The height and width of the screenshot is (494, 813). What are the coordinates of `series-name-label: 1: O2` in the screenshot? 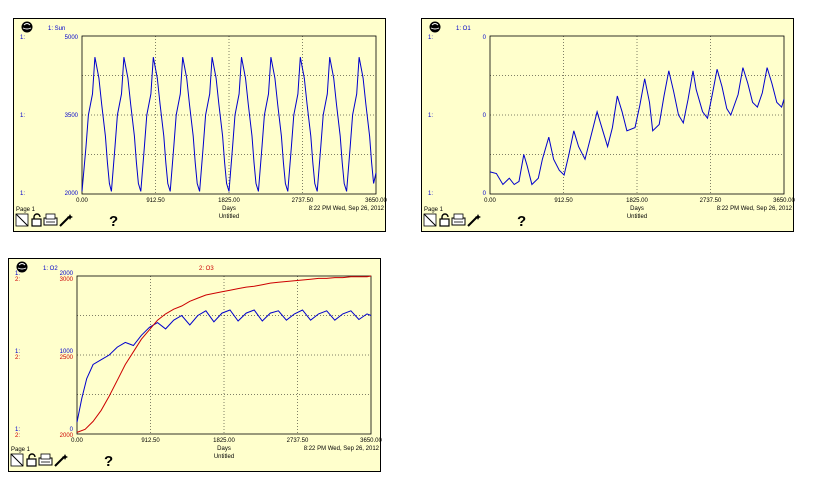 It's located at (50, 269).